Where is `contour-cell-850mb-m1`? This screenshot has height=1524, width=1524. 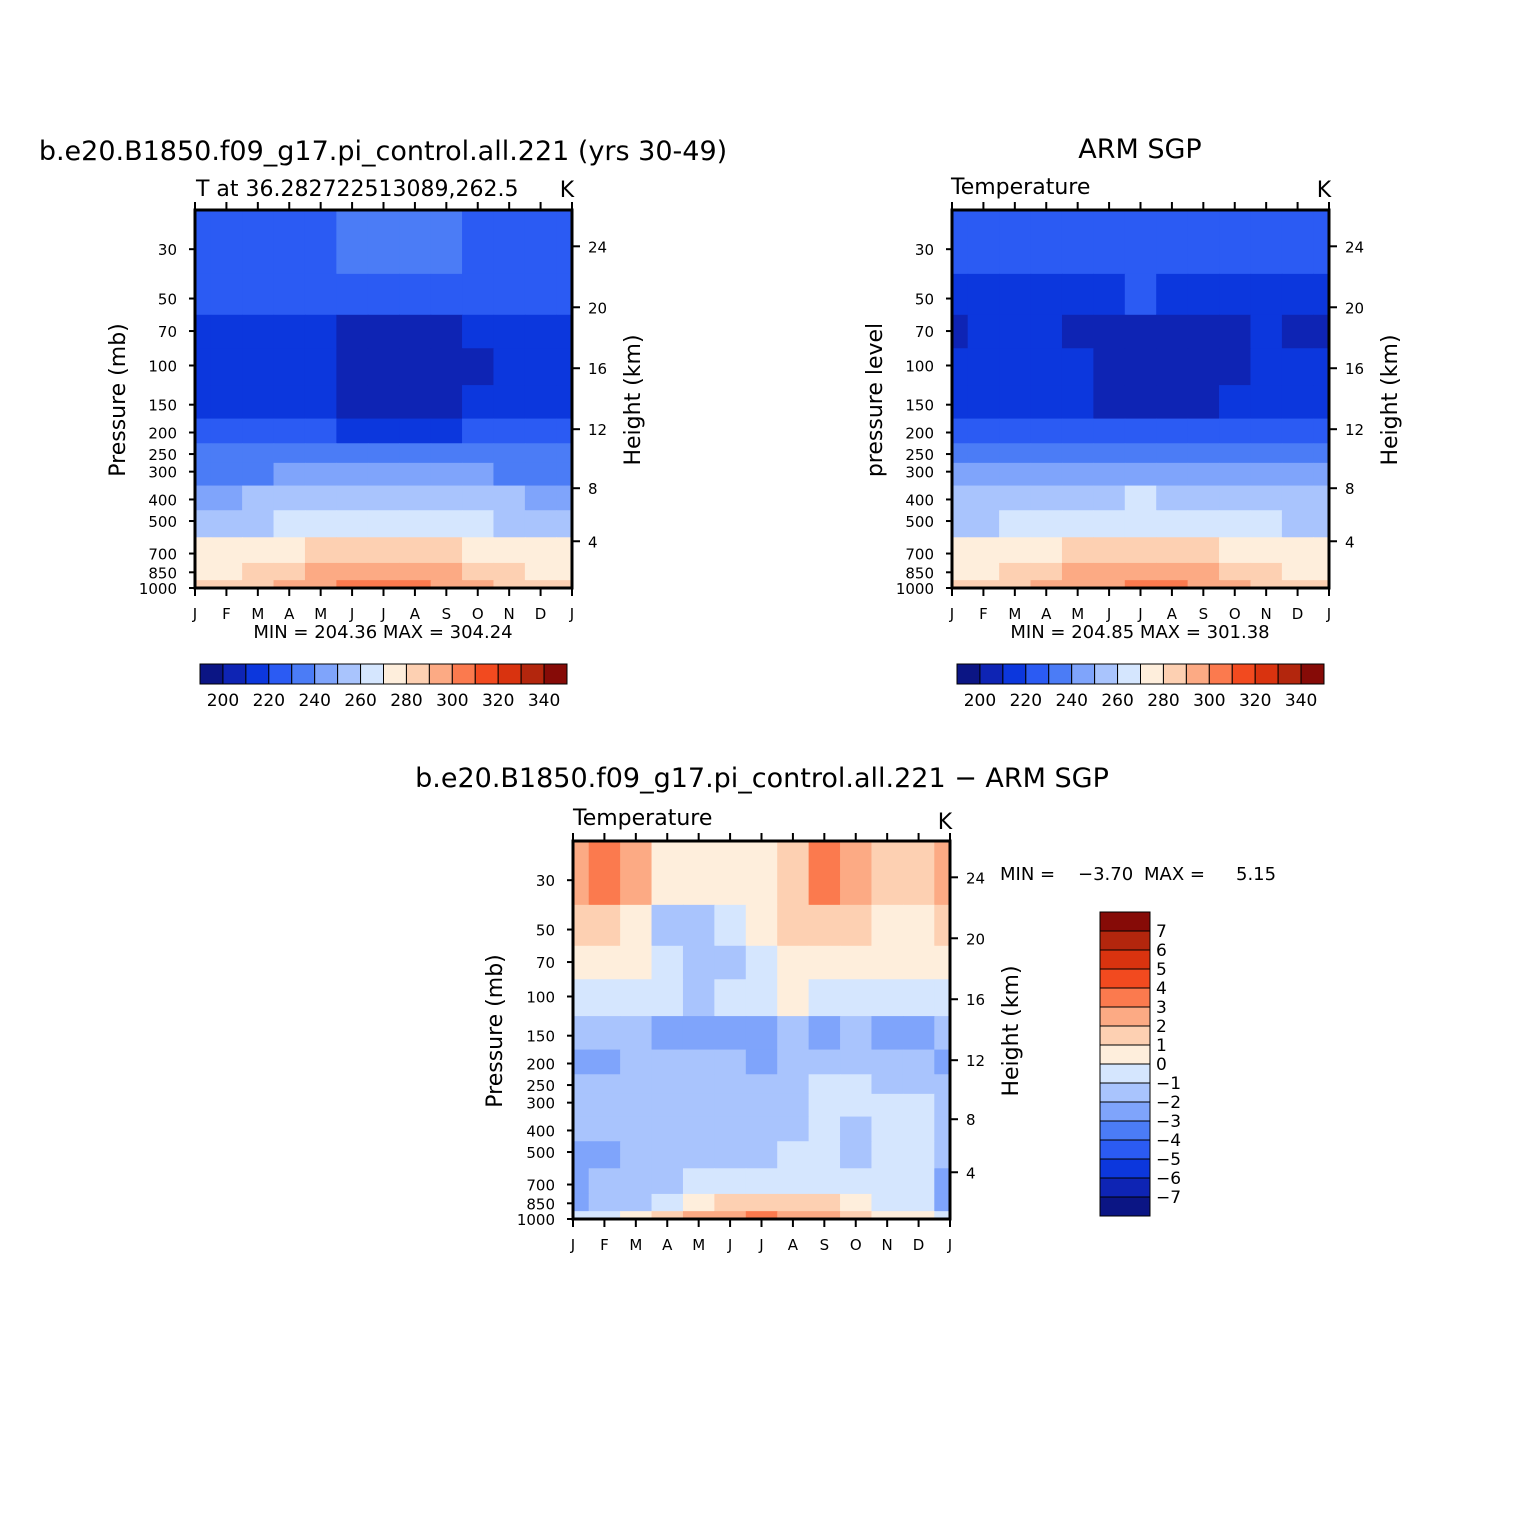 contour-cell-850mb-m1 is located at coordinates (604, 1202).